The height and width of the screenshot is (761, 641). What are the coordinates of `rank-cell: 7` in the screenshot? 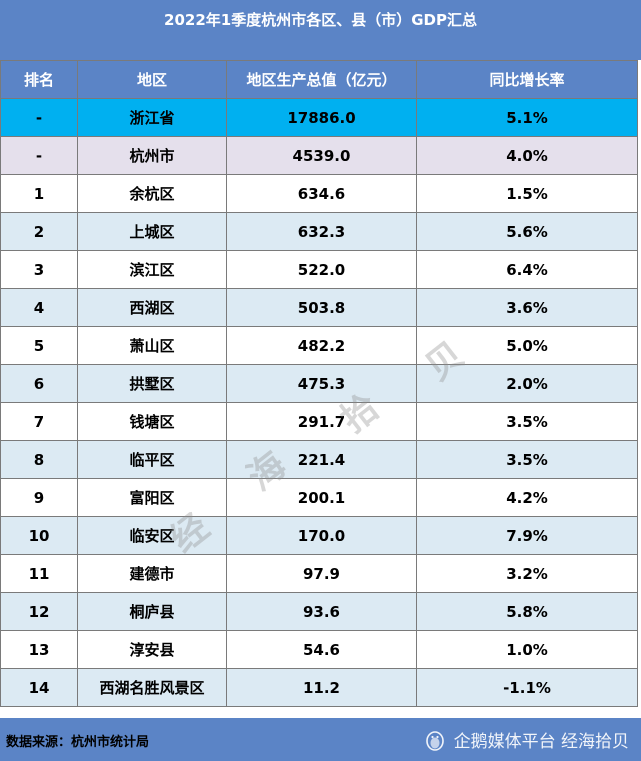 It's located at (39, 421).